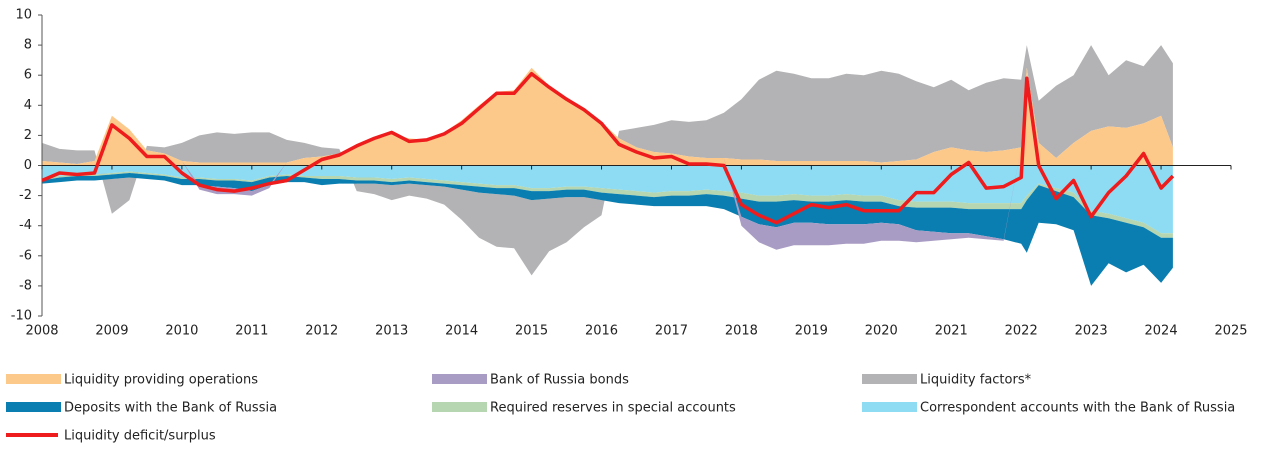 The height and width of the screenshot is (453, 1266). I want to click on y-tick-label: 10, so click(23, 15).